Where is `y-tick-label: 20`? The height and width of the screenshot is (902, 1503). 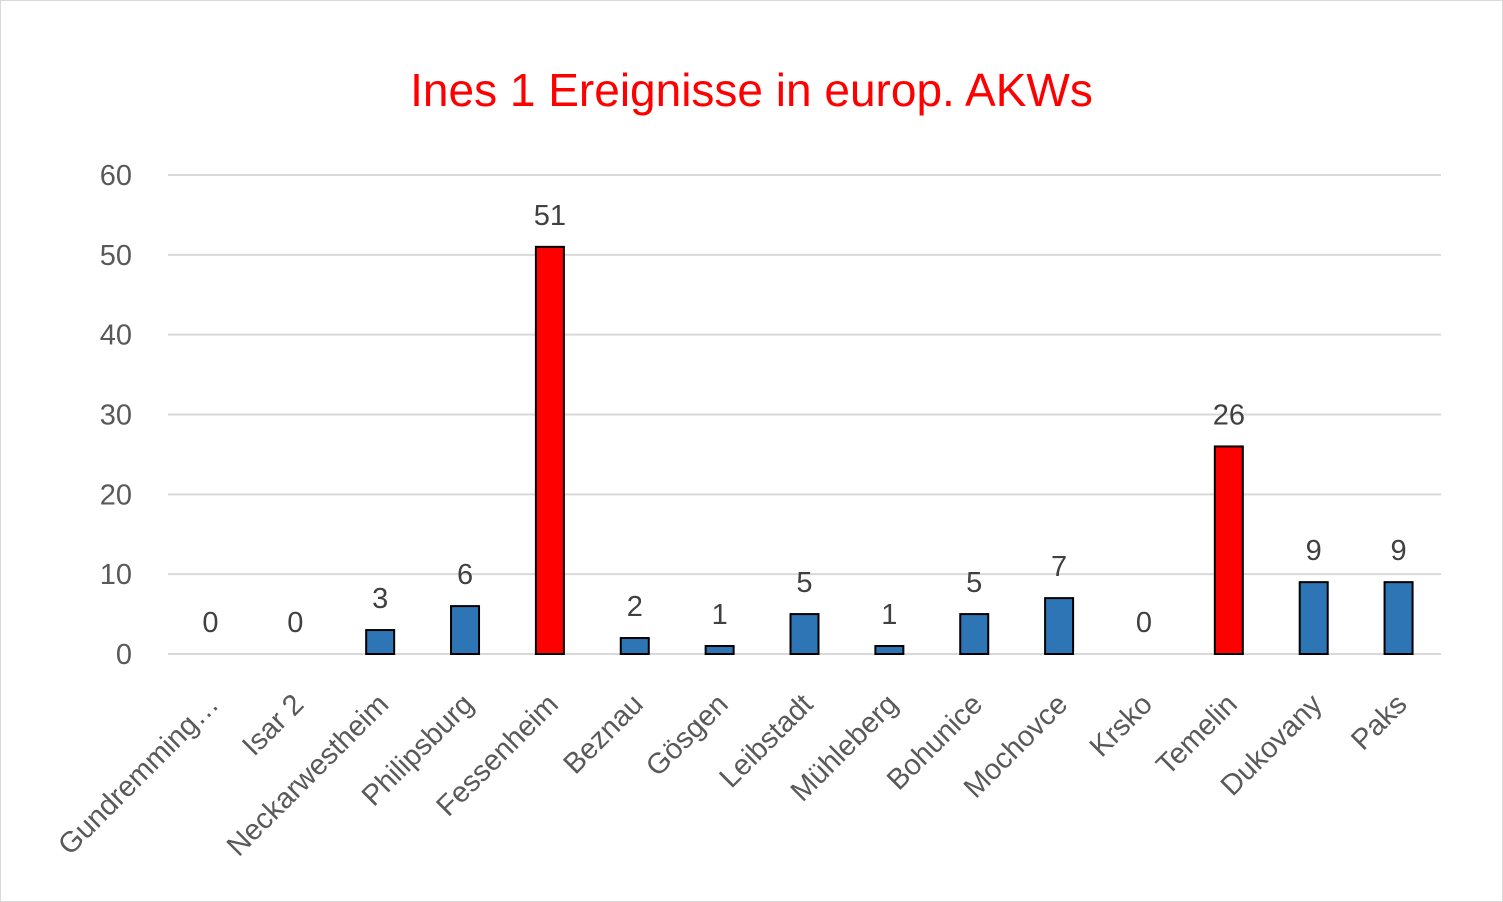 y-tick-label: 20 is located at coordinates (116, 495).